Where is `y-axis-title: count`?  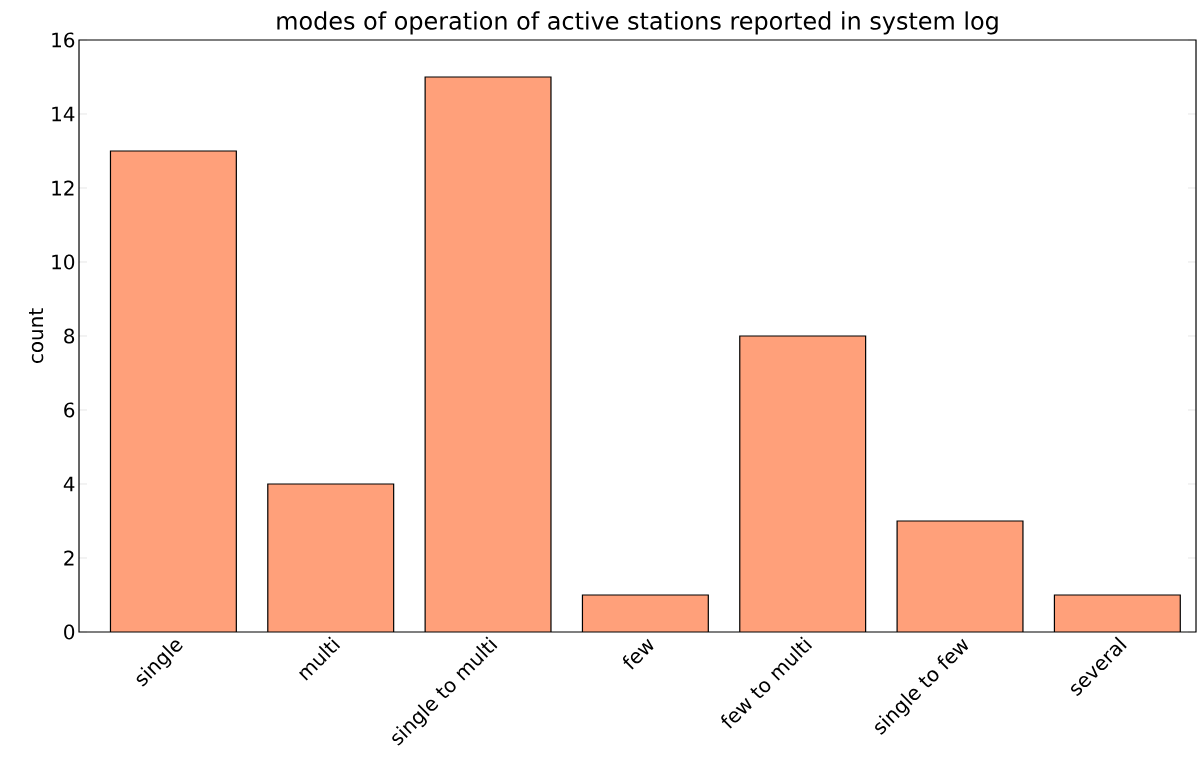 y-axis-title: count is located at coordinates (36, 335).